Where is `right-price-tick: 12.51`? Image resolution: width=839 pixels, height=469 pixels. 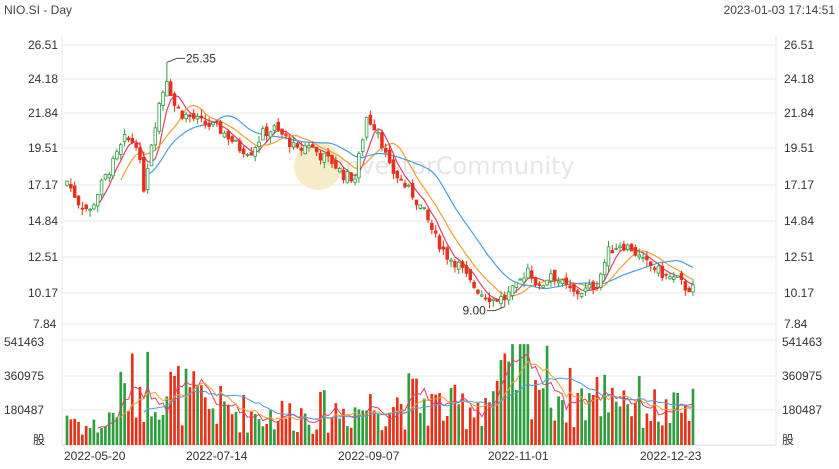 right-price-tick: 12.51 is located at coordinates (799, 257).